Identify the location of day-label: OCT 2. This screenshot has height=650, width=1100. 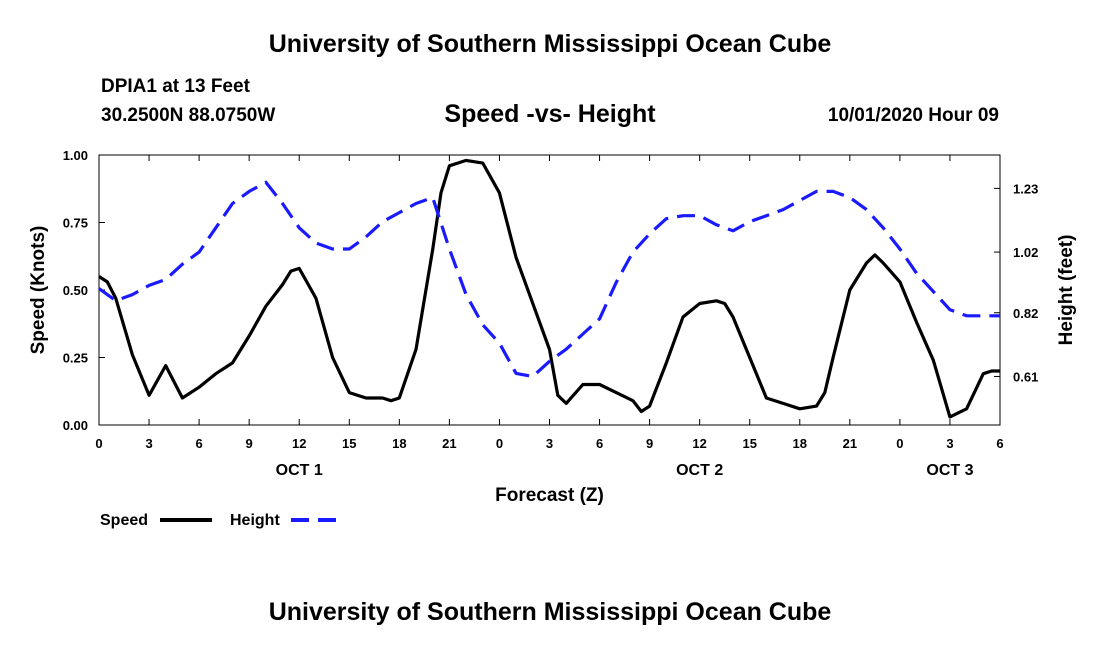
(699, 470).